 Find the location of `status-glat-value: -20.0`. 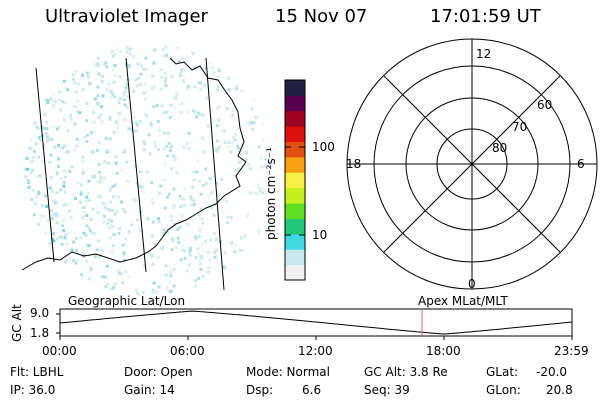

status-glat-value: -20.0 is located at coordinates (552, 372).